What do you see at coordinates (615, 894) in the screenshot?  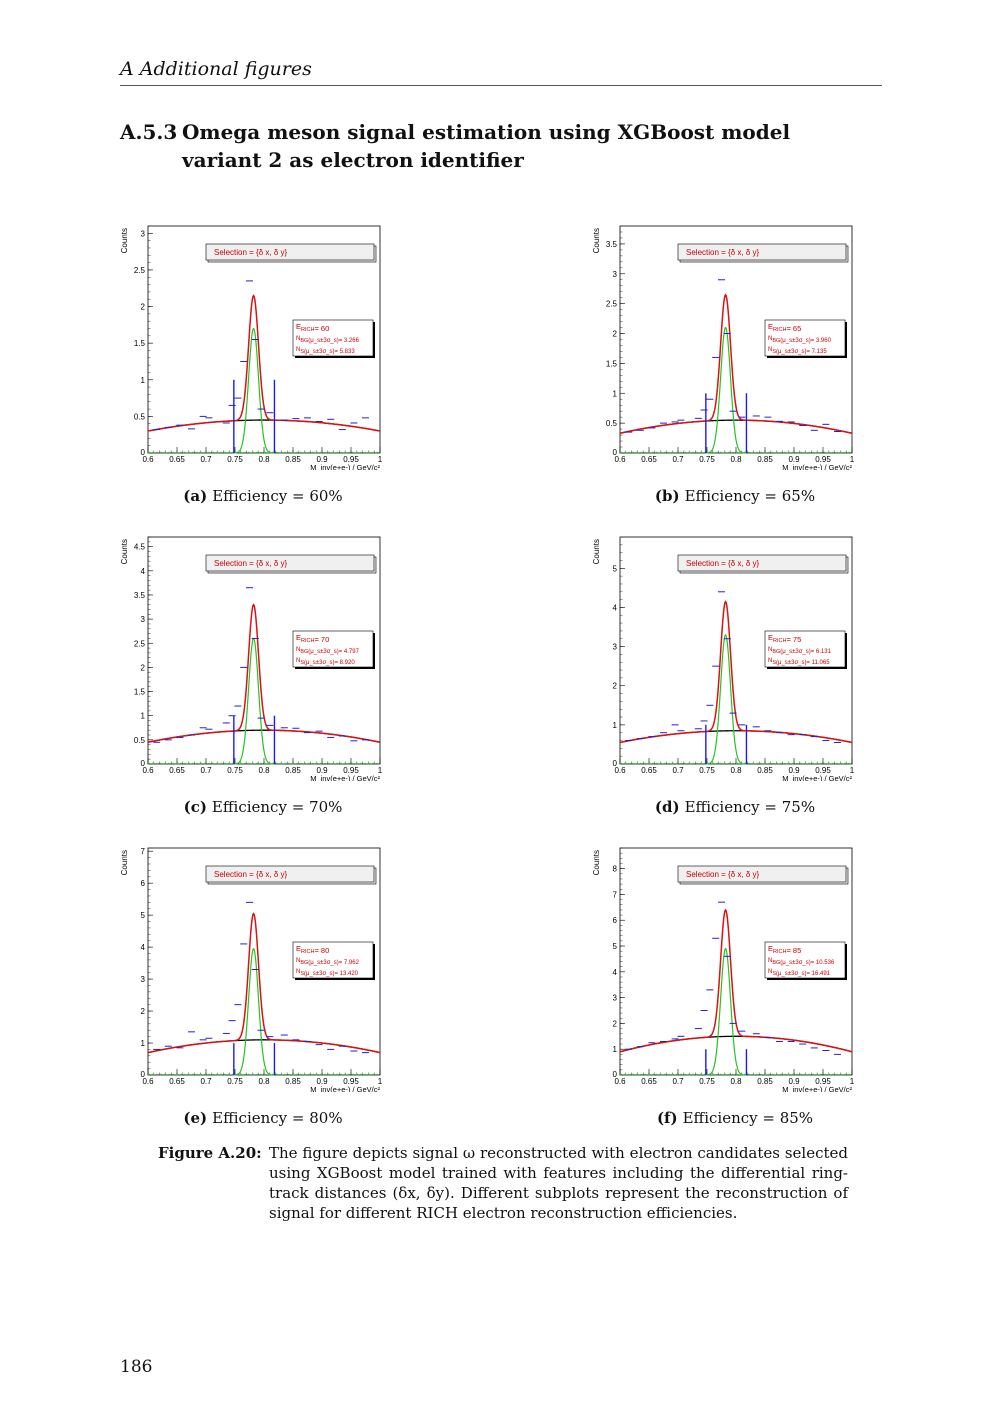 I see `y-tick-label: 7` at bounding box center [615, 894].